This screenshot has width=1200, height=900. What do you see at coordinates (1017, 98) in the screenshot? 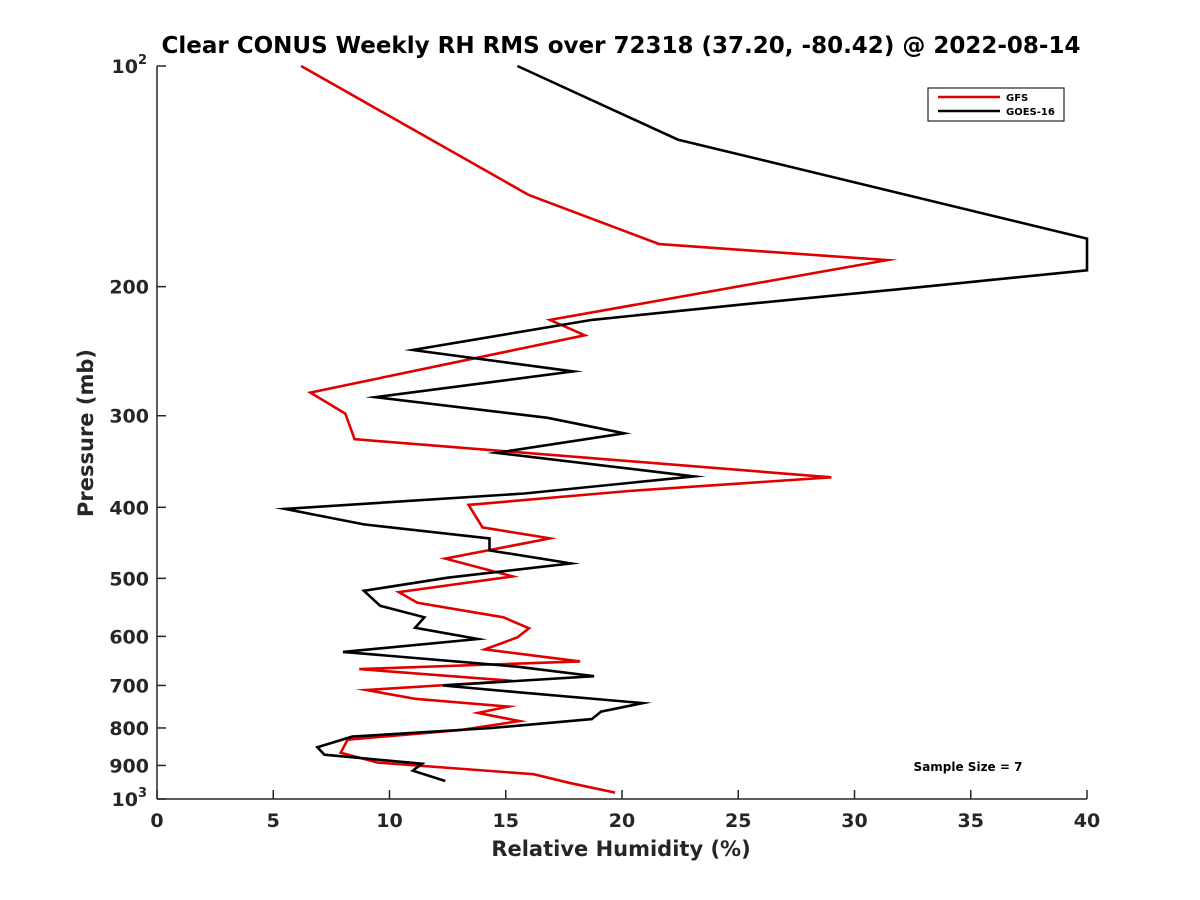
I see `legend-label-gfs: GFS` at bounding box center [1017, 98].